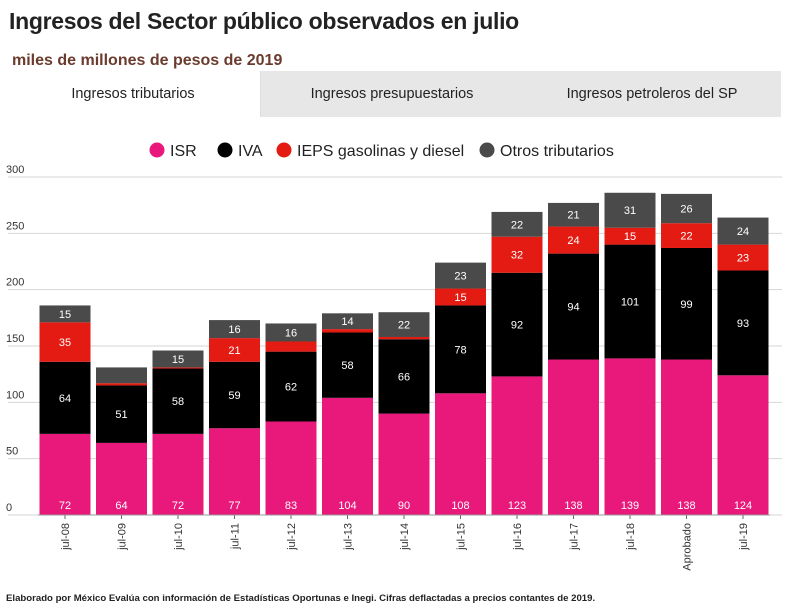 This screenshot has width=800, height=615. I want to click on data-label: 51, so click(121, 415).